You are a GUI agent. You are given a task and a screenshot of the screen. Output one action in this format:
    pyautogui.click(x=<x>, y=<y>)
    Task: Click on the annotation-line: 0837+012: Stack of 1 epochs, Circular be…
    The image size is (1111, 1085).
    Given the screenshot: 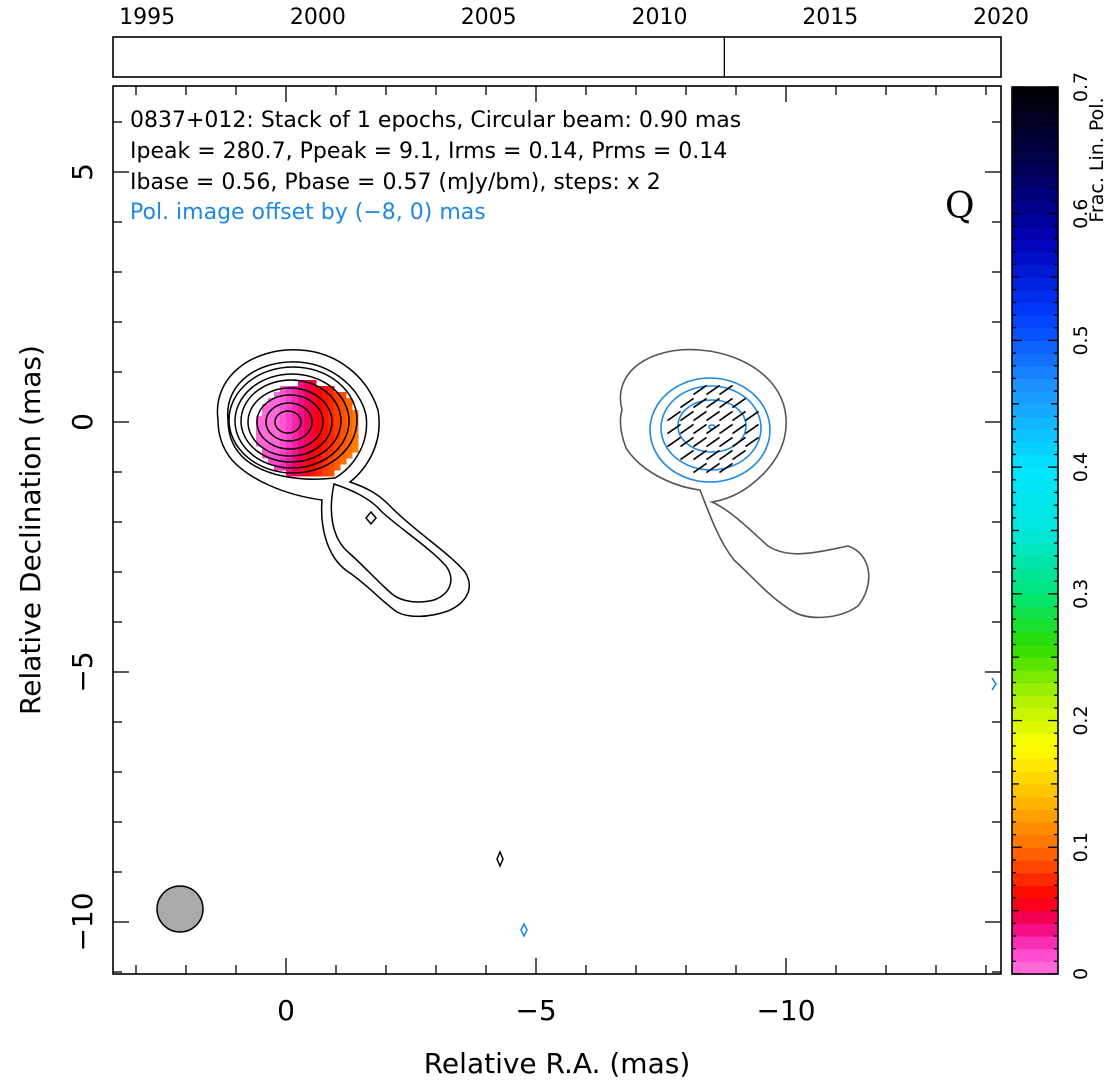 What is the action you would take?
    pyautogui.click(x=435, y=120)
    